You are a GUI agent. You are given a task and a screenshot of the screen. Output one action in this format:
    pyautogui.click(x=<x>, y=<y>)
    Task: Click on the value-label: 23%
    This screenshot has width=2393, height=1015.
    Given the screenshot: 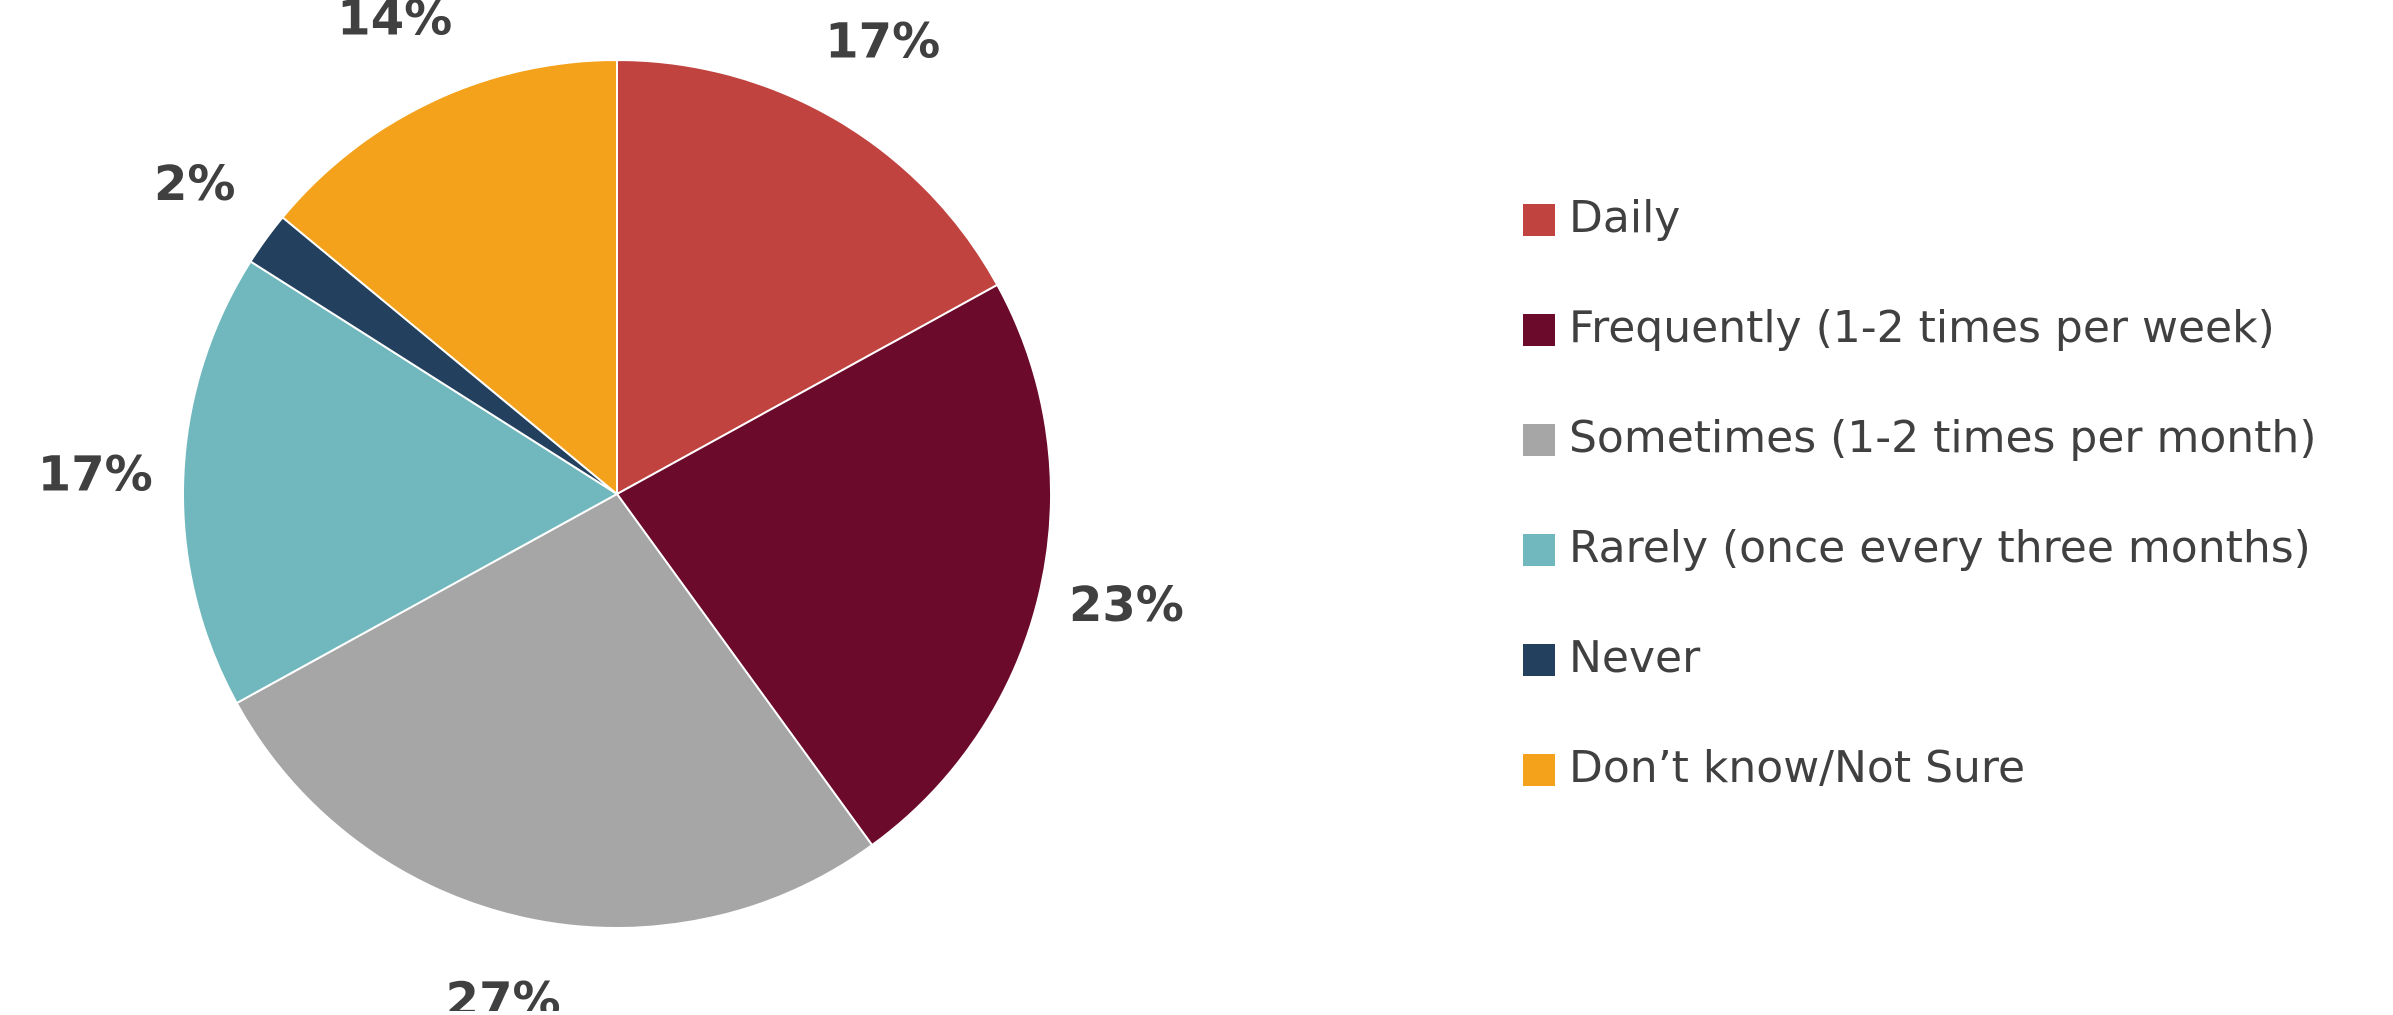 What is the action you would take?
    pyautogui.click(x=1126, y=605)
    